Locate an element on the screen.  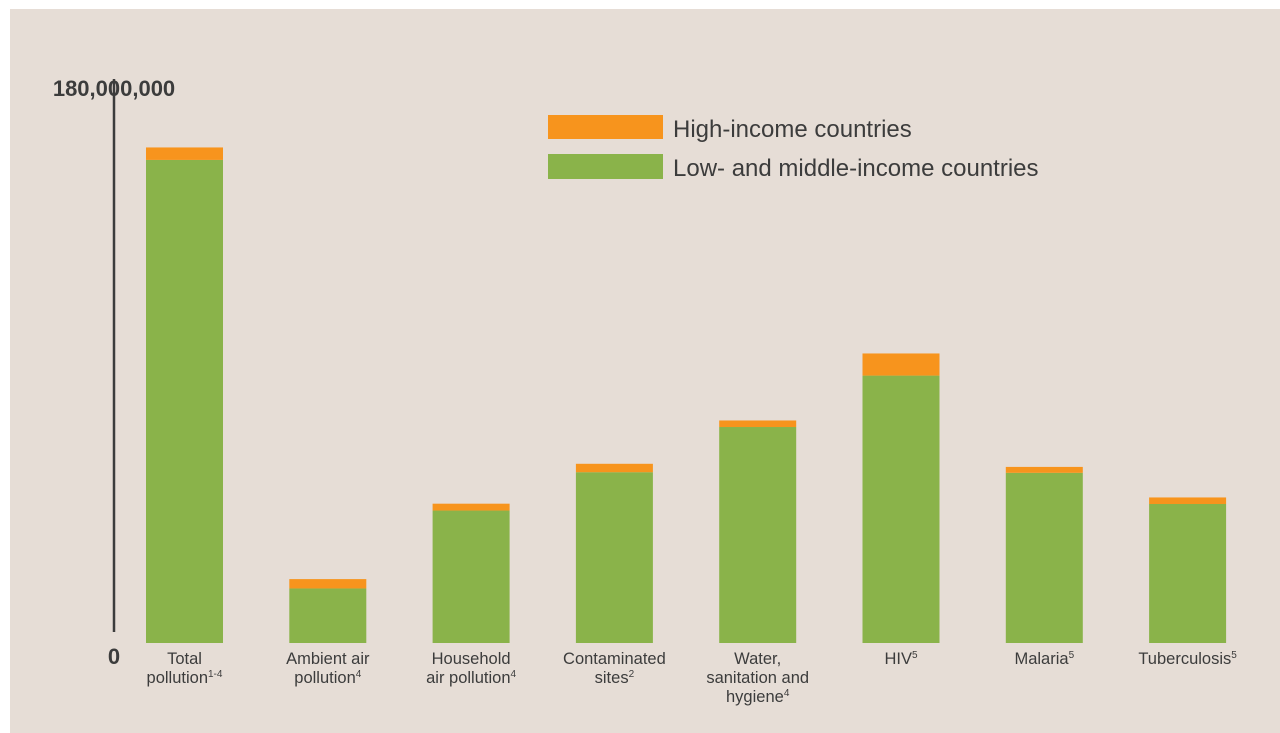
bar-high-income-household-air-pollution is located at coordinates (471, 507).